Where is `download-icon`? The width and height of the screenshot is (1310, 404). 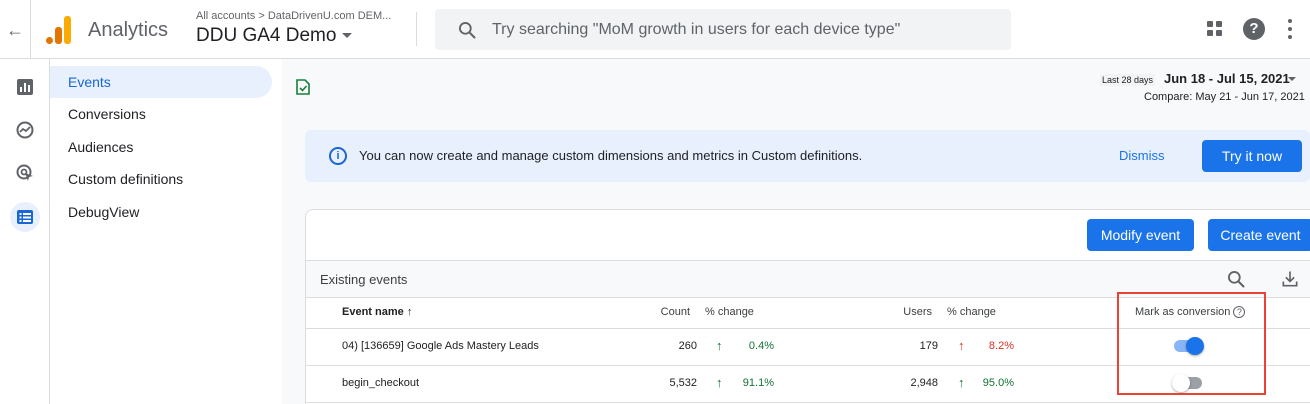 download-icon is located at coordinates (1290, 279).